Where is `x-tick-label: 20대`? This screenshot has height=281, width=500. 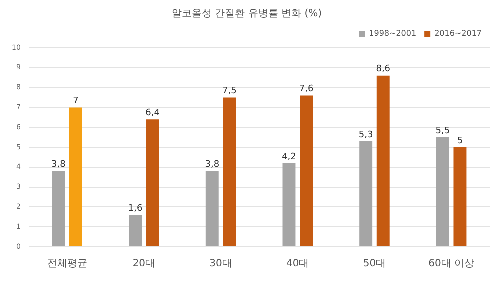
x-tick-label: 20대 is located at coordinates (144, 264).